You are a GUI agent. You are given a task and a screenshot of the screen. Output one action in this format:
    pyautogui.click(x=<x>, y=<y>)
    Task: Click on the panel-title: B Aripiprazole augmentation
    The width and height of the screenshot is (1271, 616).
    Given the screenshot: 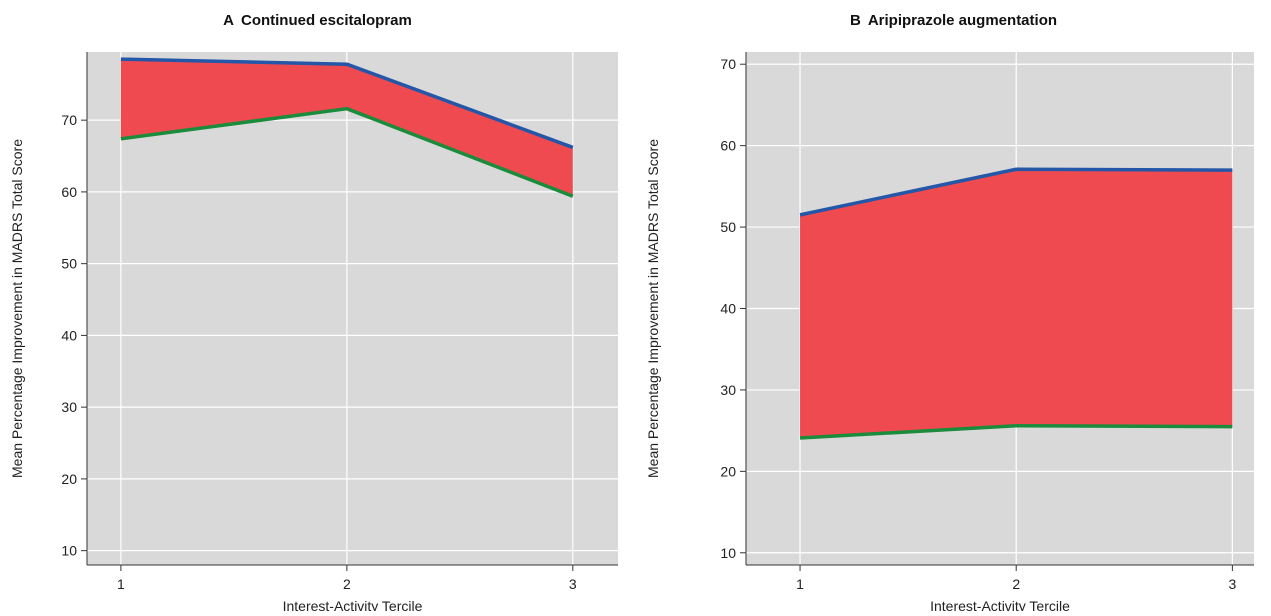 What is the action you would take?
    pyautogui.click(x=953, y=20)
    